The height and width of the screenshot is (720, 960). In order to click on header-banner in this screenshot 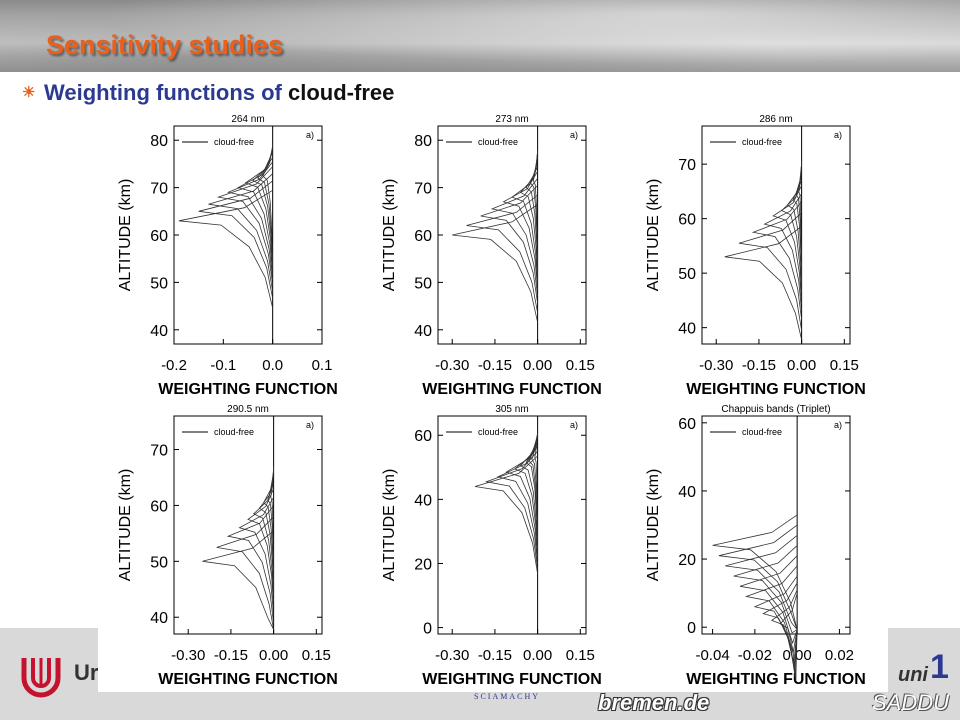, I will do `click(480, 36)`.